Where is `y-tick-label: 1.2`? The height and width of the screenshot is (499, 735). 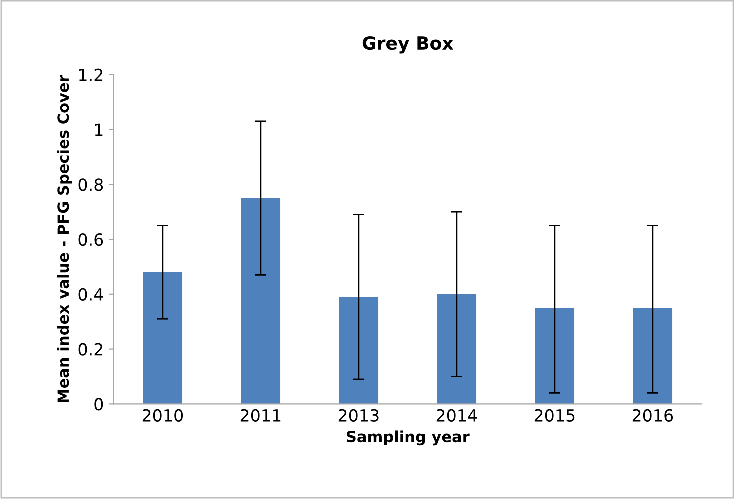 y-tick-label: 1.2 is located at coordinates (91, 75).